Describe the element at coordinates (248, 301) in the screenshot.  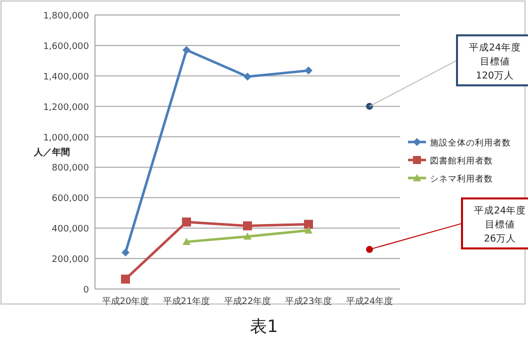
I see `x-tick-label: 平成22年度` at that location.